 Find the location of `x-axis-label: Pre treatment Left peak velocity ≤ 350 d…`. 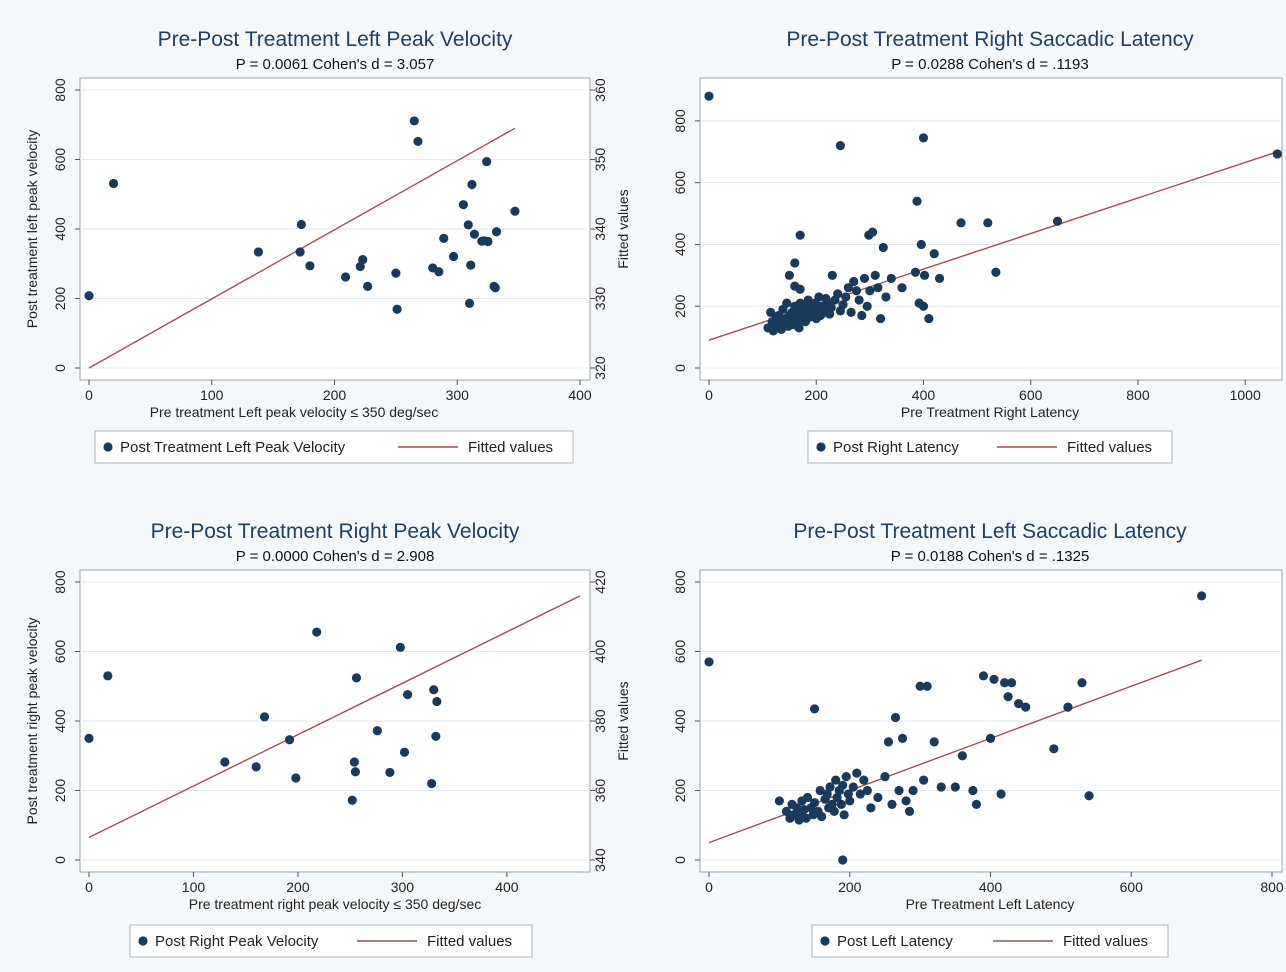

x-axis-label: Pre treatment Left peak velocity ≤ 350 d… is located at coordinates (294, 412).